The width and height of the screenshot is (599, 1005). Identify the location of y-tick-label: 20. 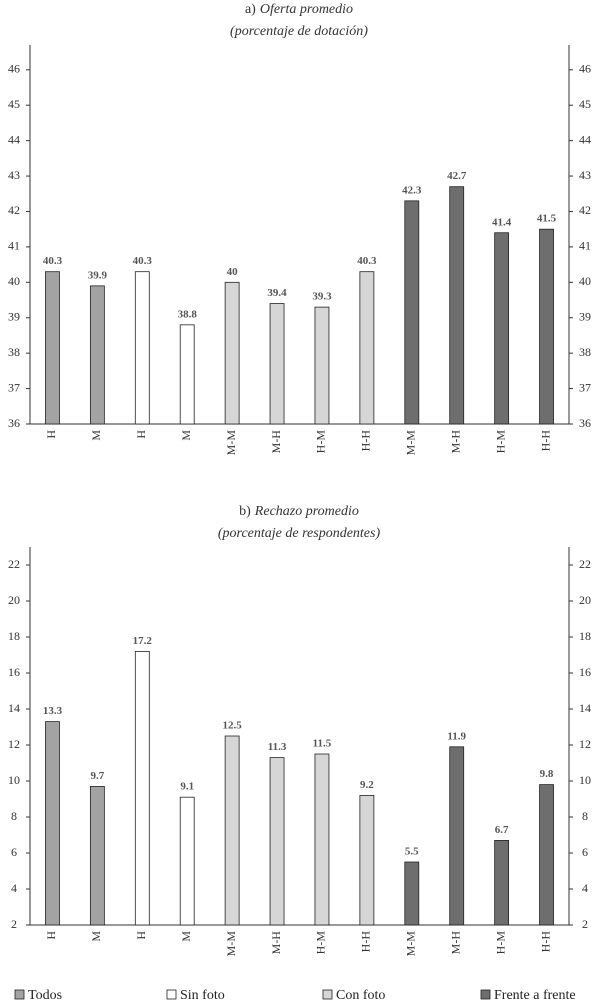
(14, 600).